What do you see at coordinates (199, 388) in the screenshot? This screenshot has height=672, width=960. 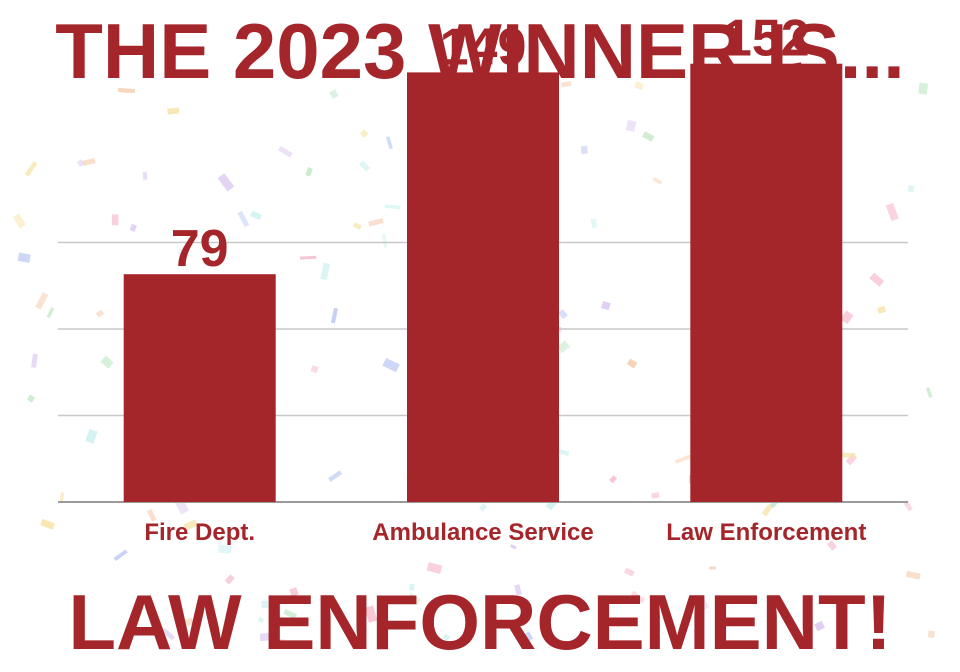 I see `bar-fire-dept` at bounding box center [199, 388].